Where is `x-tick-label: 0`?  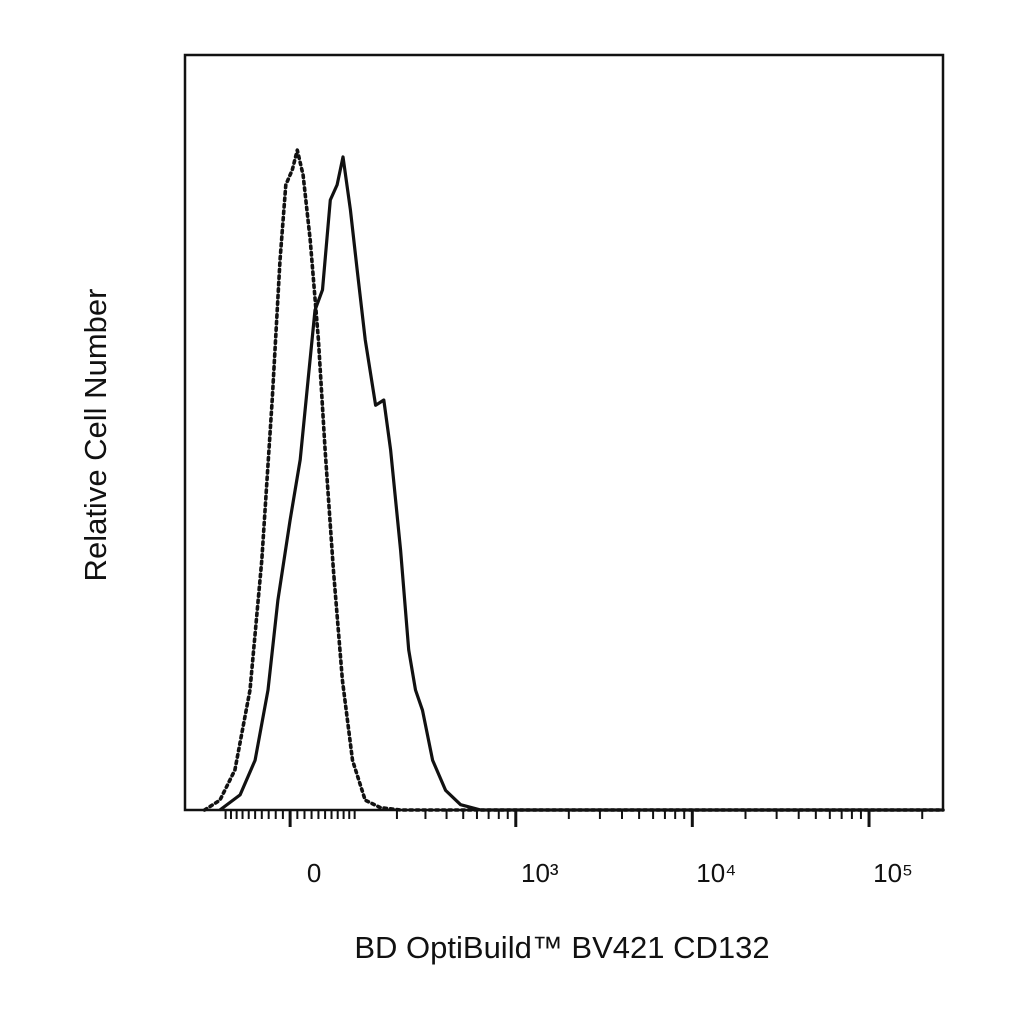 x-tick-label: 0 is located at coordinates (314, 873).